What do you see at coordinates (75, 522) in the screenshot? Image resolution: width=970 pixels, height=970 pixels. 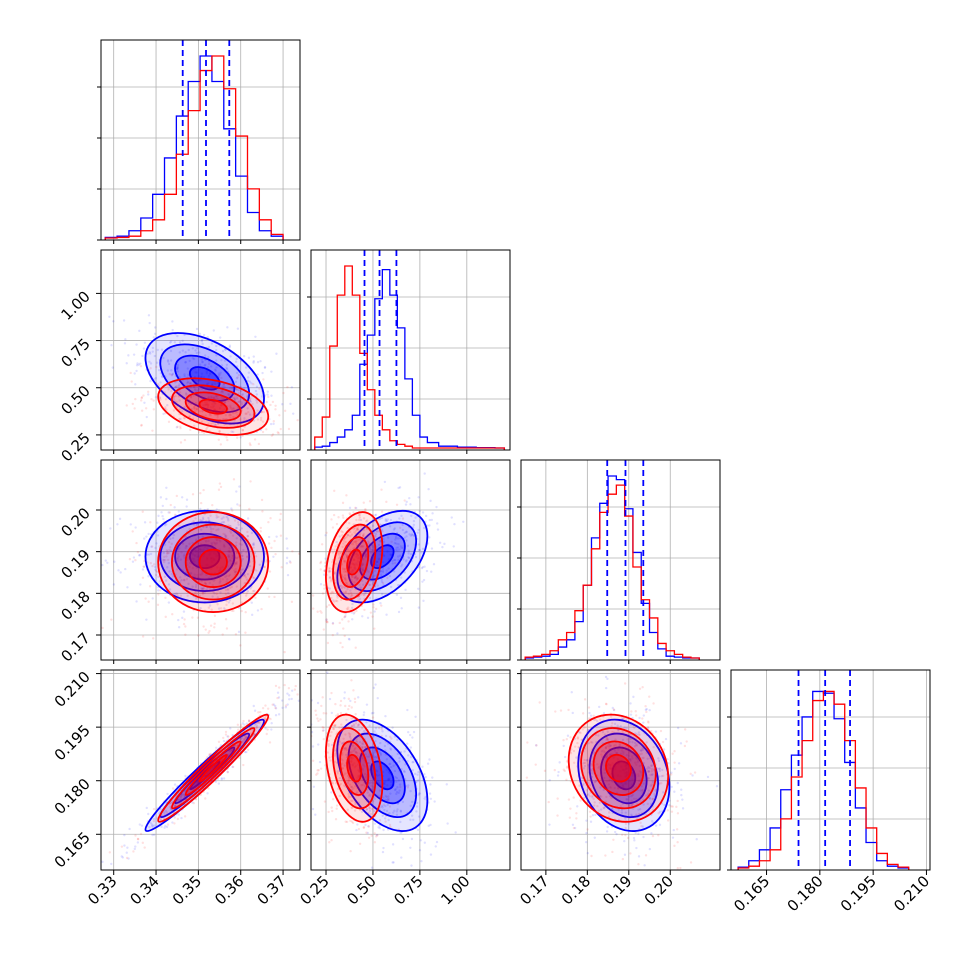 I see `y-tick-label: 0.20` at bounding box center [75, 522].